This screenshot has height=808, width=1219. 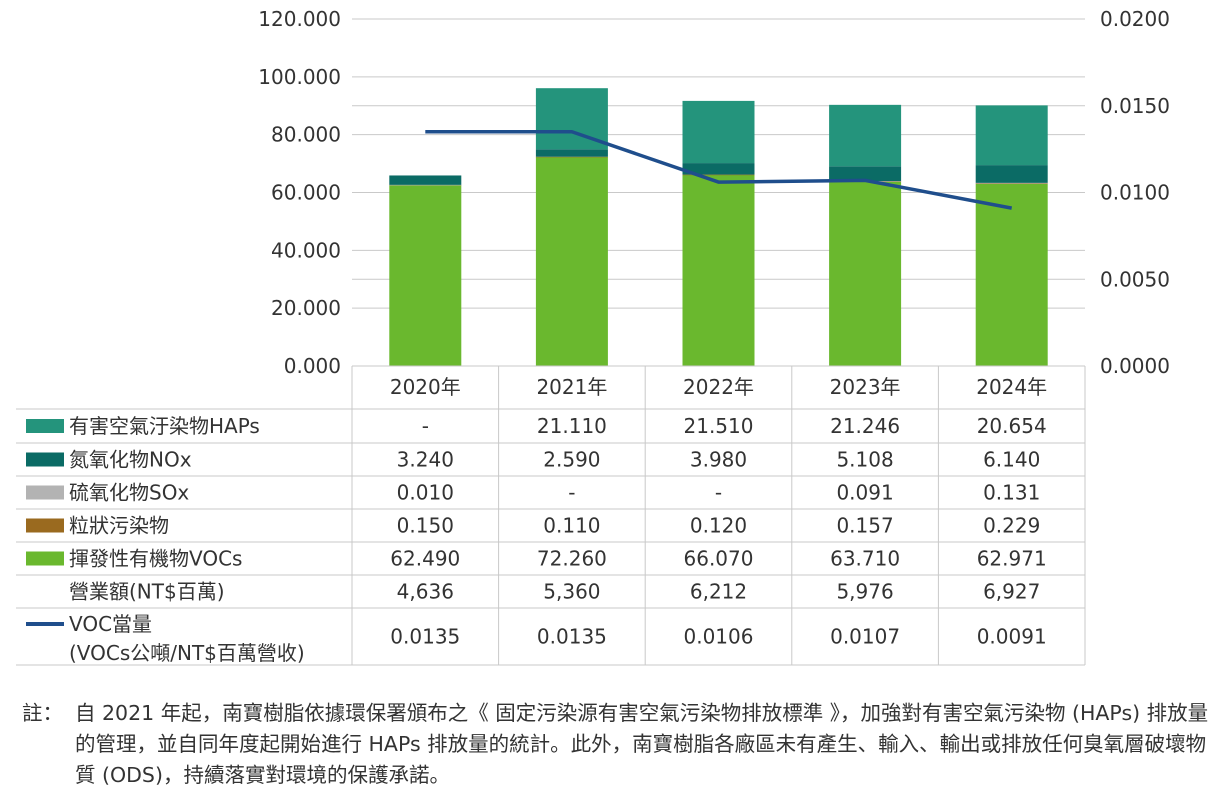 What do you see at coordinates (865, 387) in the screenshot?
I see `x-tick-label: 2023年` at bounding box center [865, 387].